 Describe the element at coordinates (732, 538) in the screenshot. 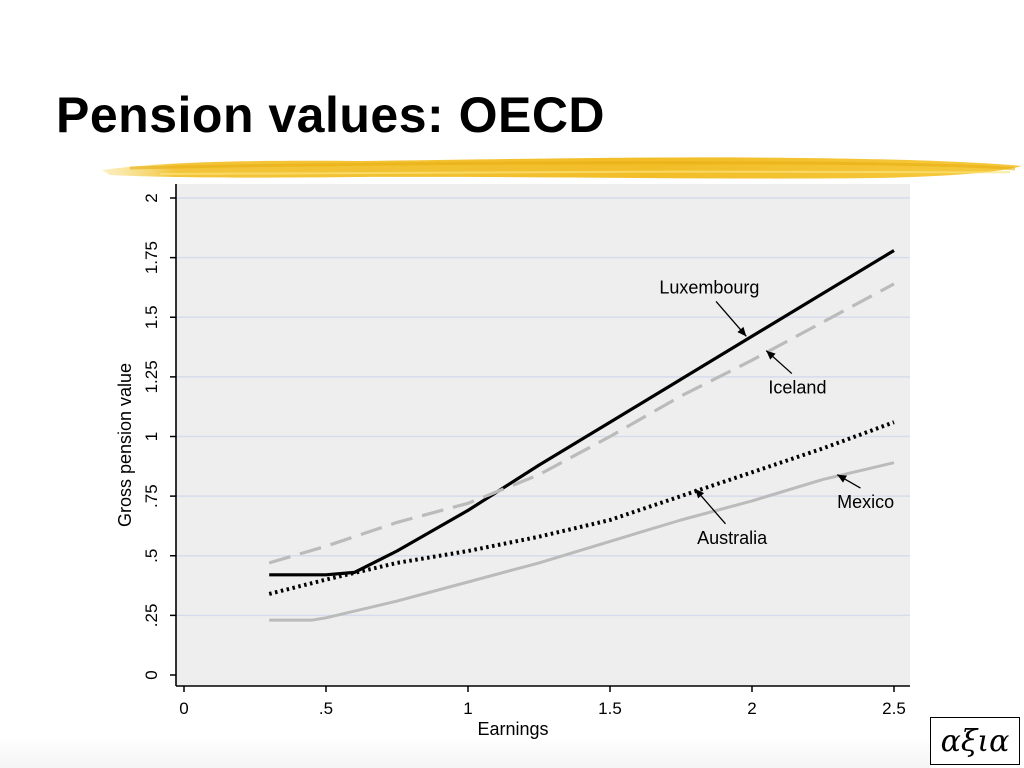

I see `annotation-australia: Australia` at that location.